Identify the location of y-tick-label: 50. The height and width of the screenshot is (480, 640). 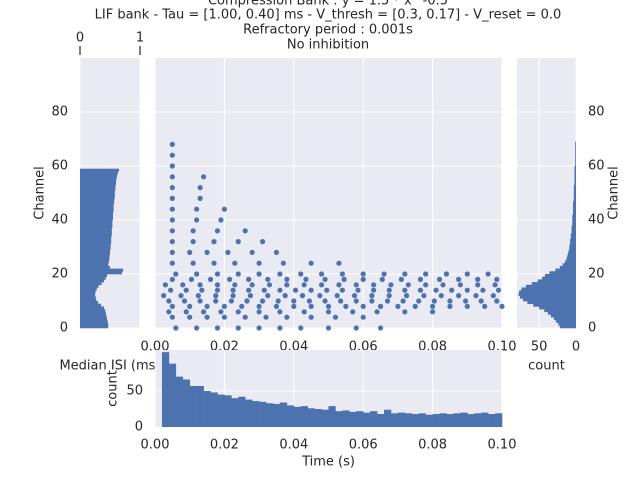
(134, 391).